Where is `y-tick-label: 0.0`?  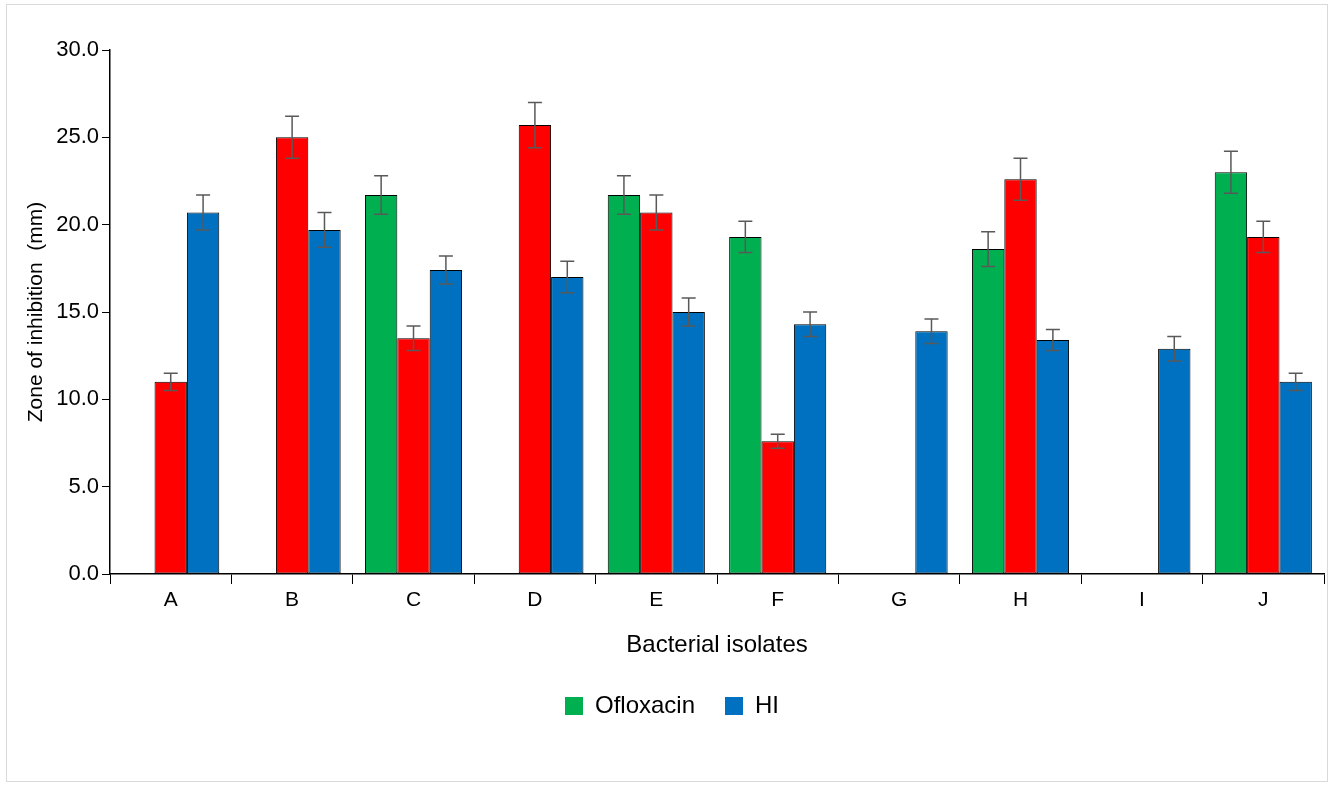 y-tick-label: 0.0 is located at coordinates (84, 573).